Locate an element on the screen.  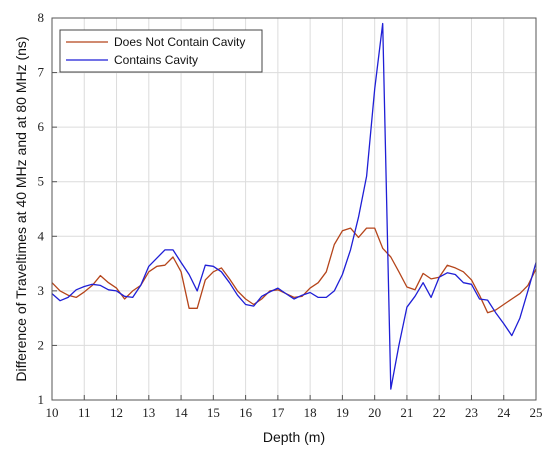
y-tick-labels: 1 2 3 4 5 6 7 8 is located at coordinates (41, 208).